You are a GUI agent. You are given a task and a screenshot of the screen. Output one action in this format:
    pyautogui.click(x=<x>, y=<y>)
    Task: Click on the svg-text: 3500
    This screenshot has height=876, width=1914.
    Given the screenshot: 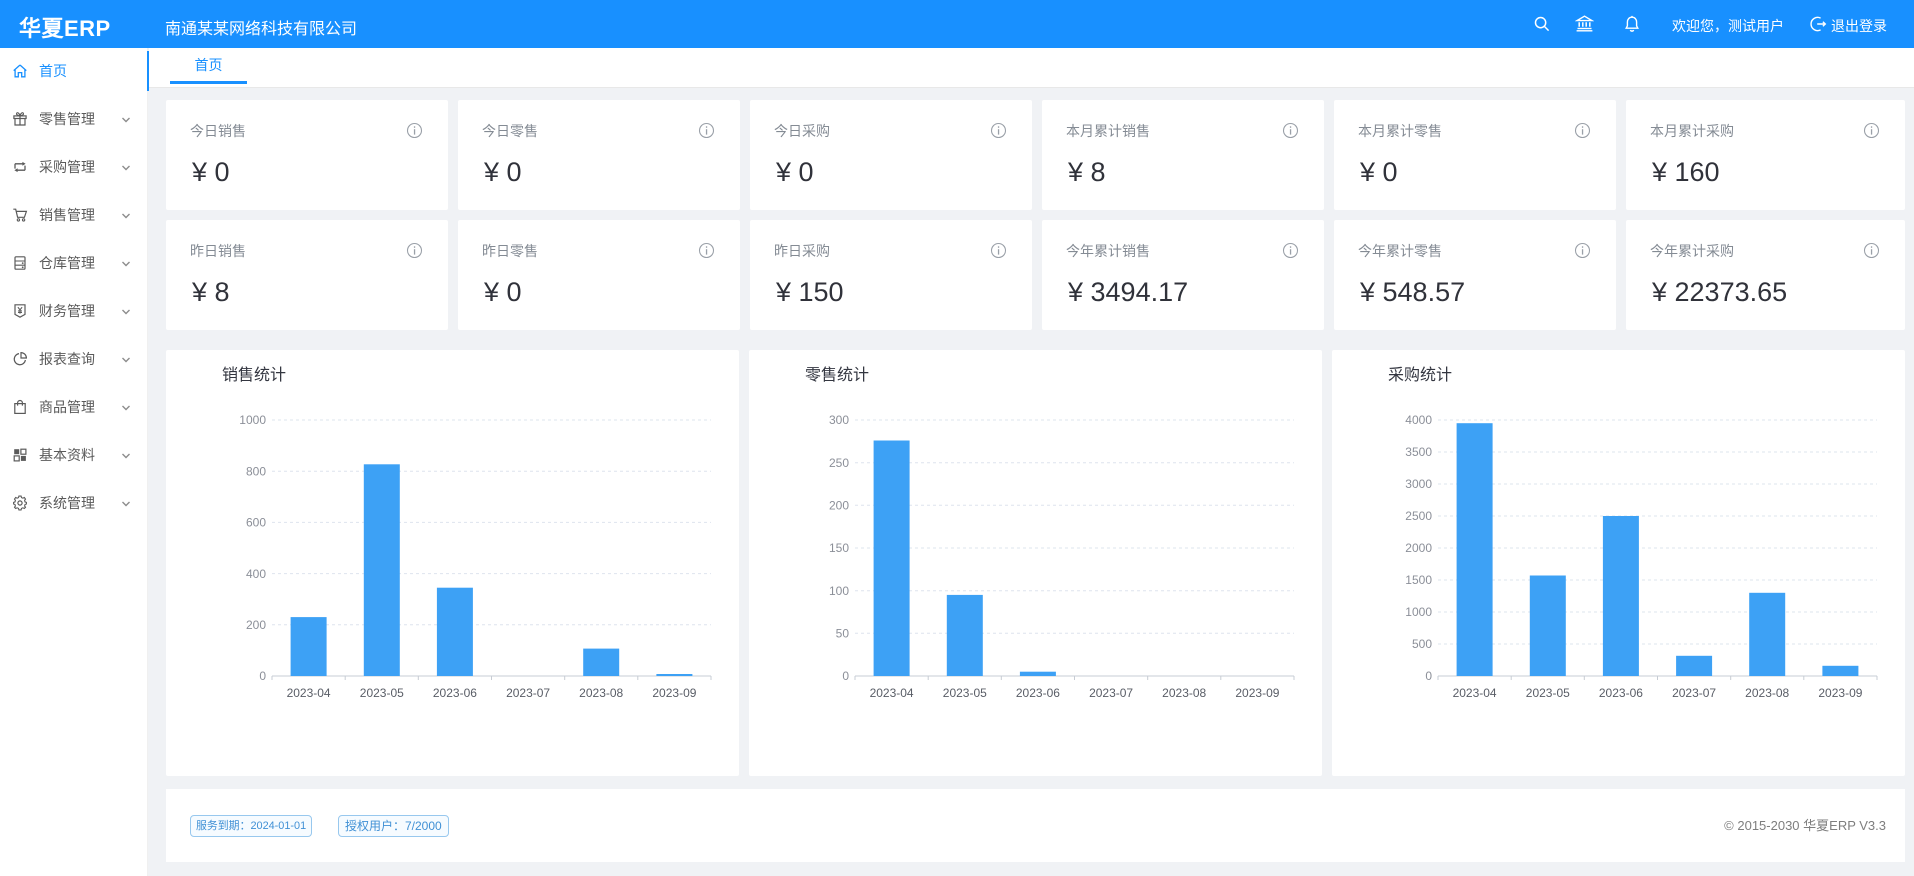 What is the action you would take?
    pyautogui.click(x=1418, y=452)
    